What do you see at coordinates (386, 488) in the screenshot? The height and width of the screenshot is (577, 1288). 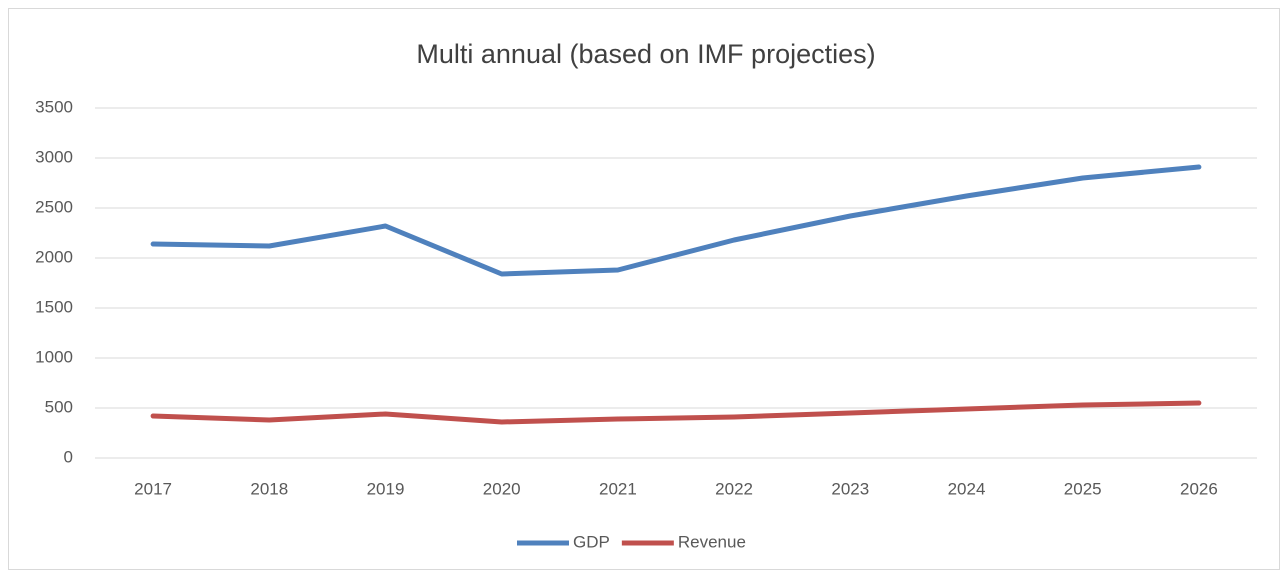 I see `x-tick-label: 2019` at bounding box center [386, 488].